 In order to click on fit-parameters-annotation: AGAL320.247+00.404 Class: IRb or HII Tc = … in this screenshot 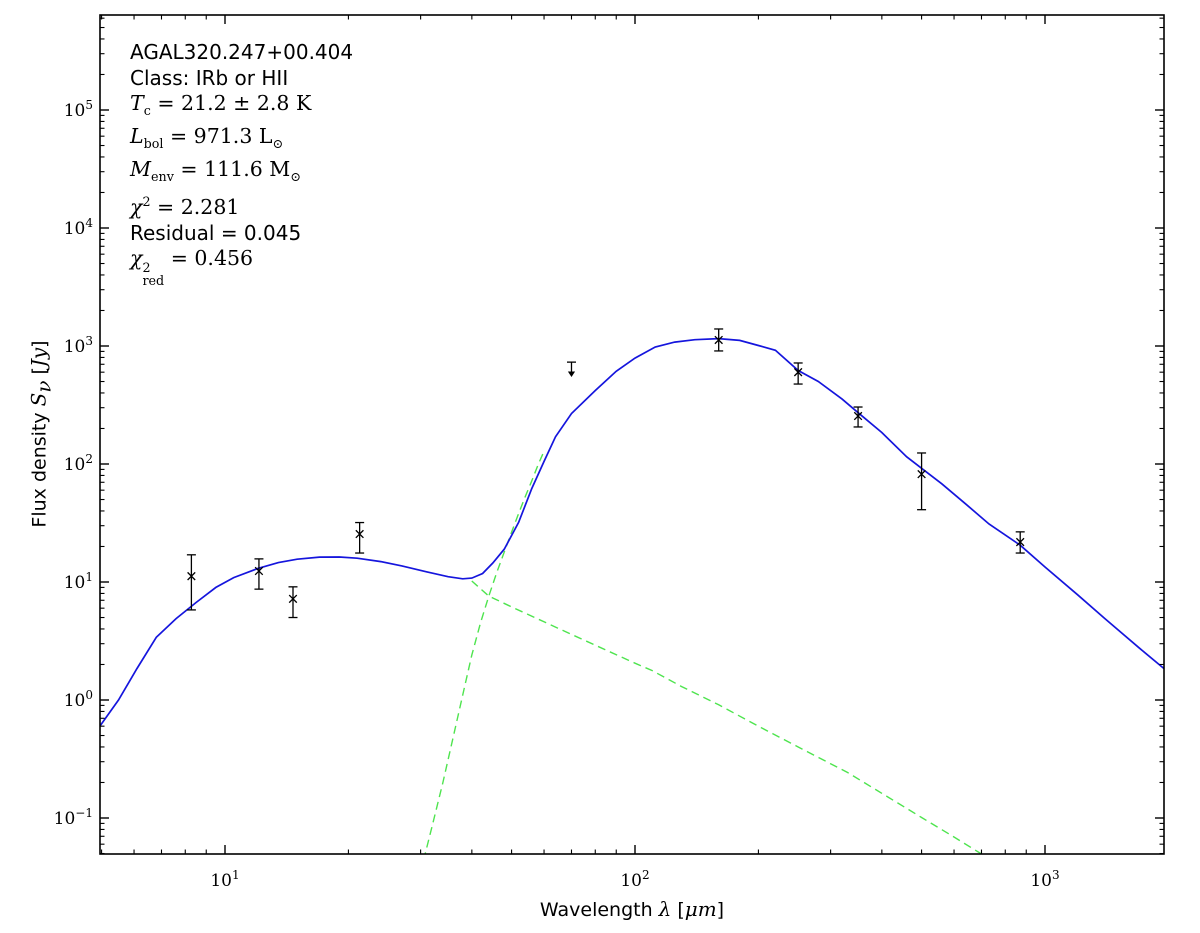, I will do `click(241, 164)`.